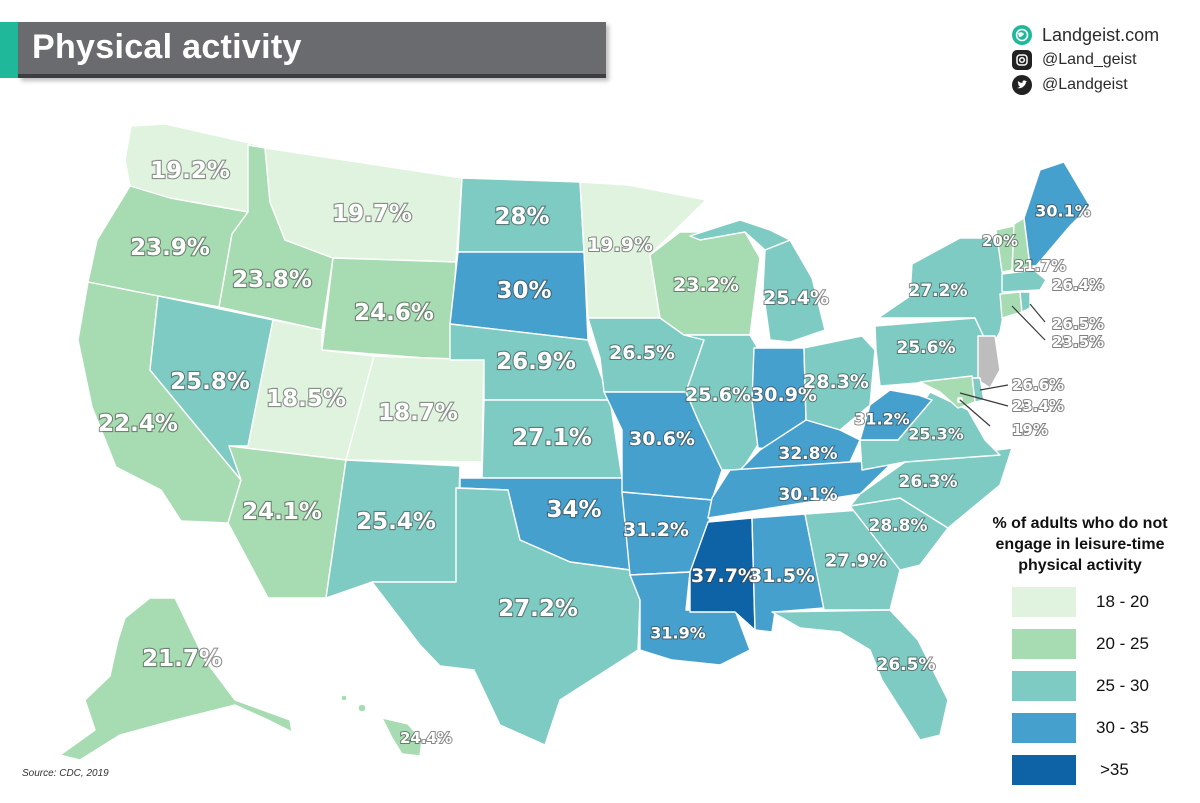 The image size is (1200, 803). I want to click on state-label-ms: 37.7%, so click(724, 576).